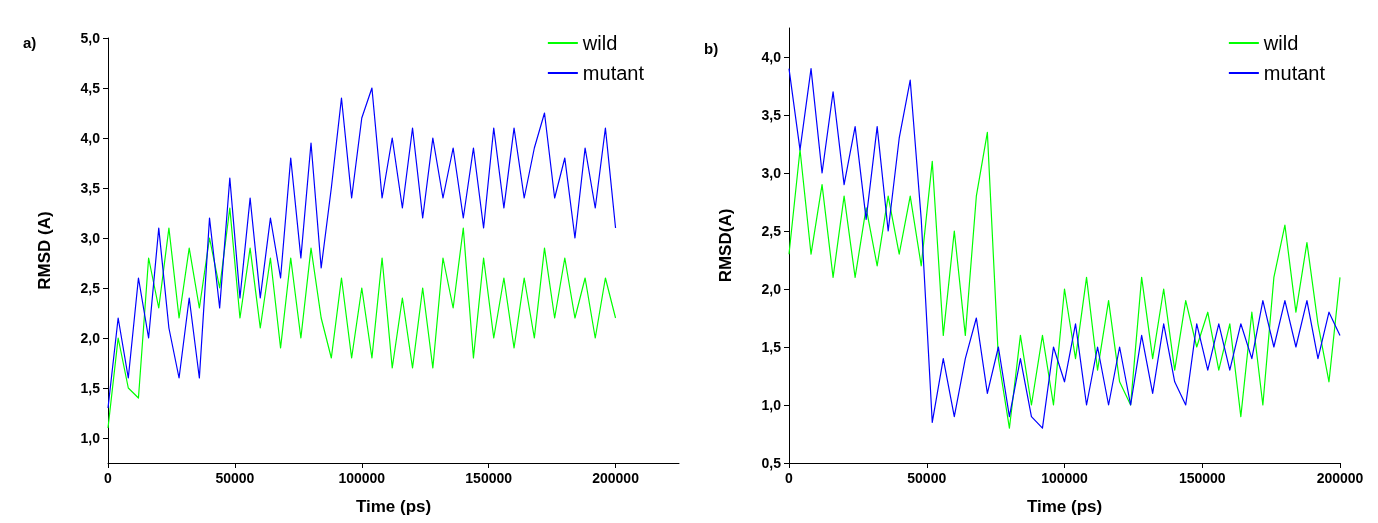 This screenshot has width=1378, height=523. I want to click on y-axis-title: RMSD (A), so click(44, 250).